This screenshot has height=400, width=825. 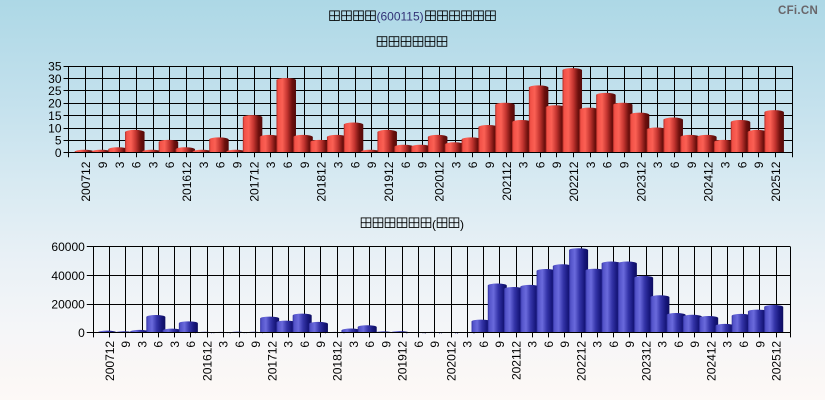 What do you see at coordinates (68, 304) in the screenshot?
I see `svg-text: 20000` at bounding box center [68, 304].